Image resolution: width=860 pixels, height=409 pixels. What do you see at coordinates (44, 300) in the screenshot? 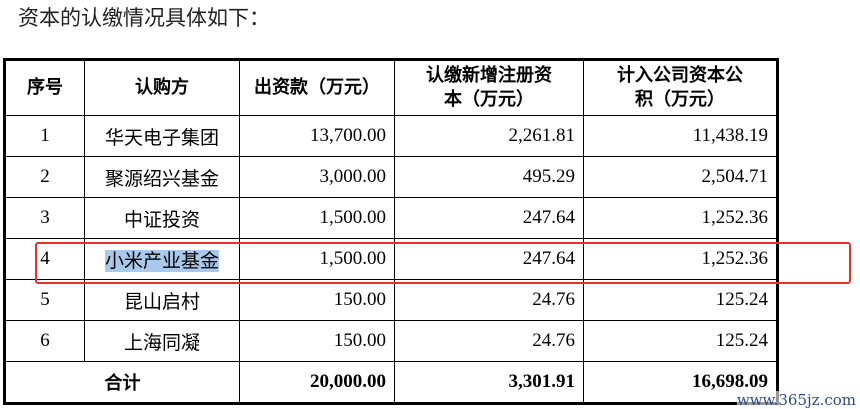
I see `row-index: 5` at bounding box center [44, 300].